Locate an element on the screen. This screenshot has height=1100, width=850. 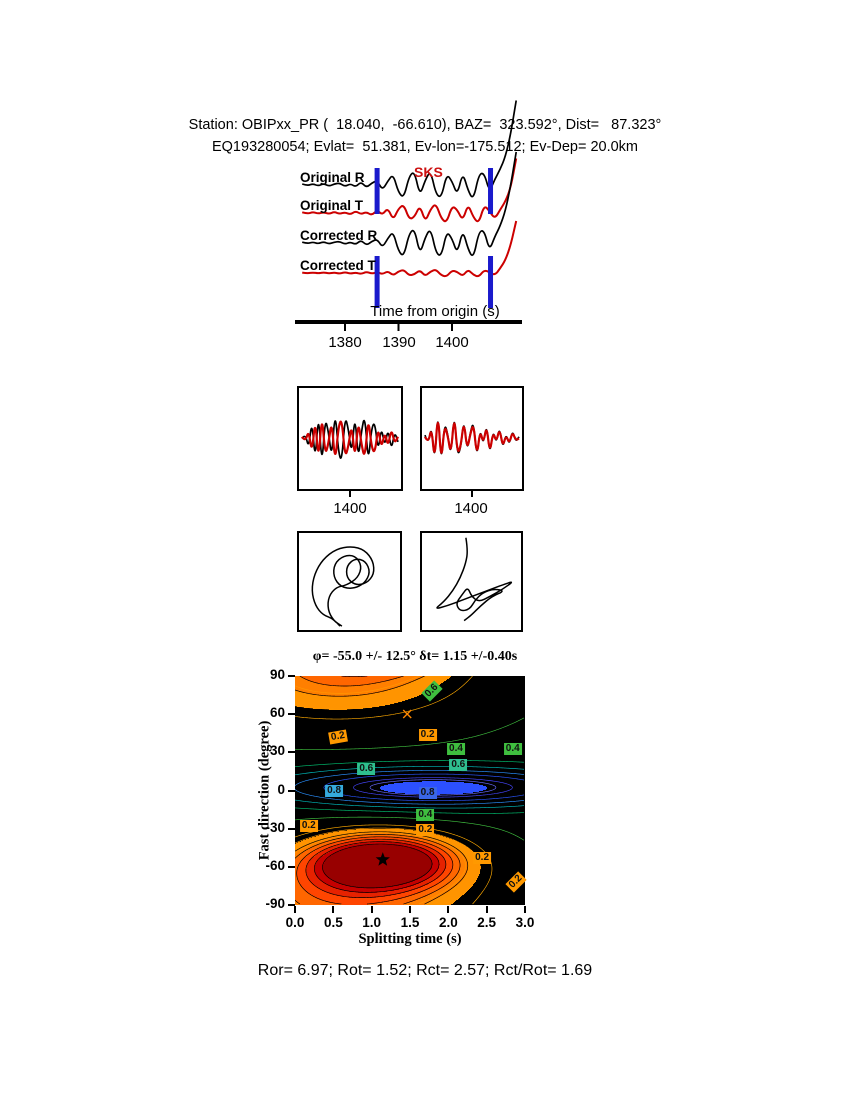
particle-motion-right-svg is located at coordinates (474, 579).